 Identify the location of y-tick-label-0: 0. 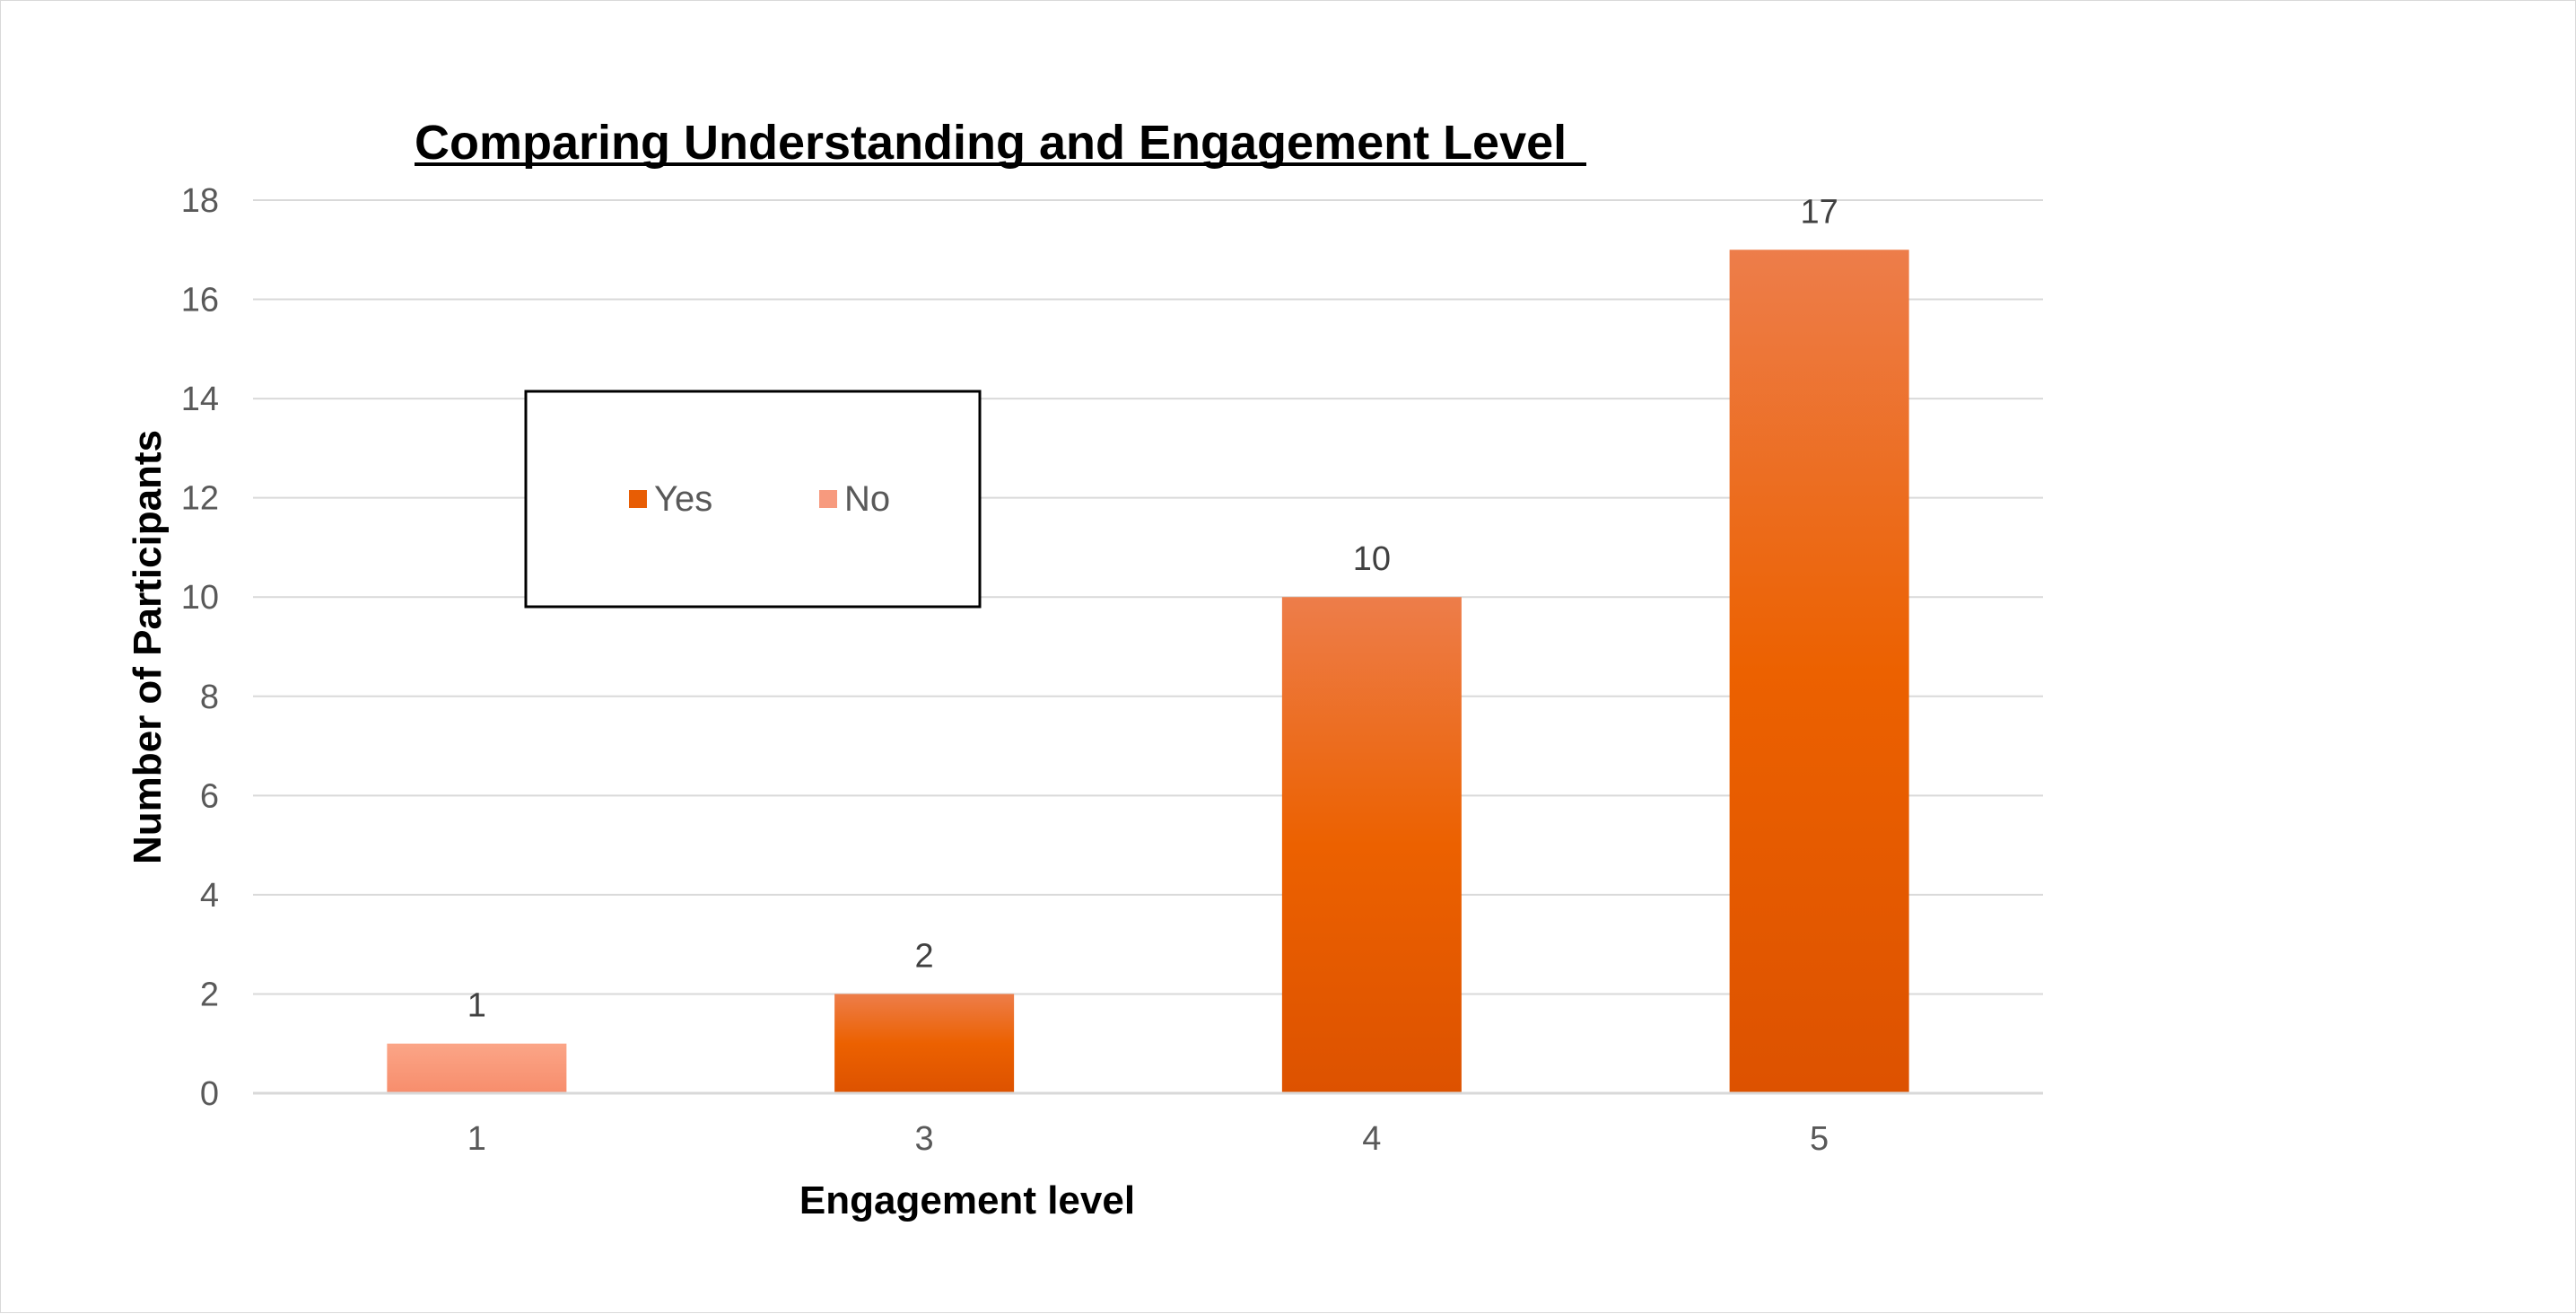
(209, 1094).